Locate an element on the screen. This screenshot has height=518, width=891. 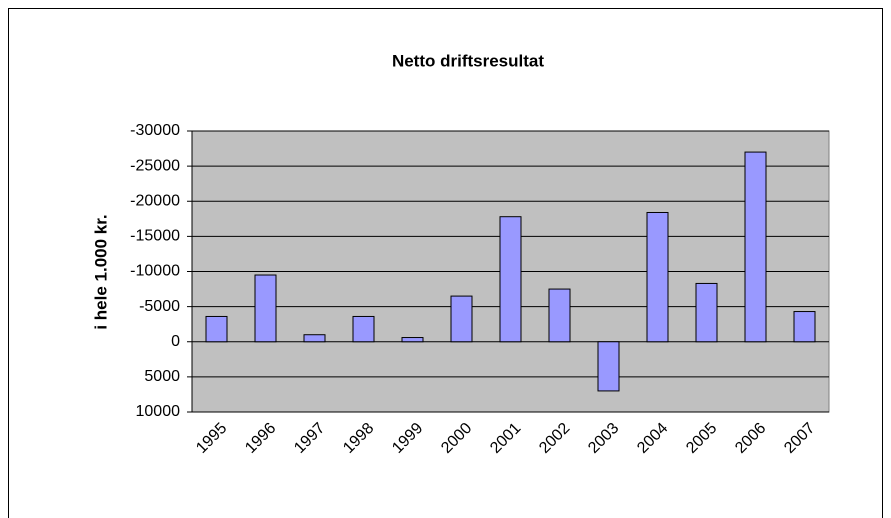
y-tick-label: 10000 is located at coordinates (158, 411).